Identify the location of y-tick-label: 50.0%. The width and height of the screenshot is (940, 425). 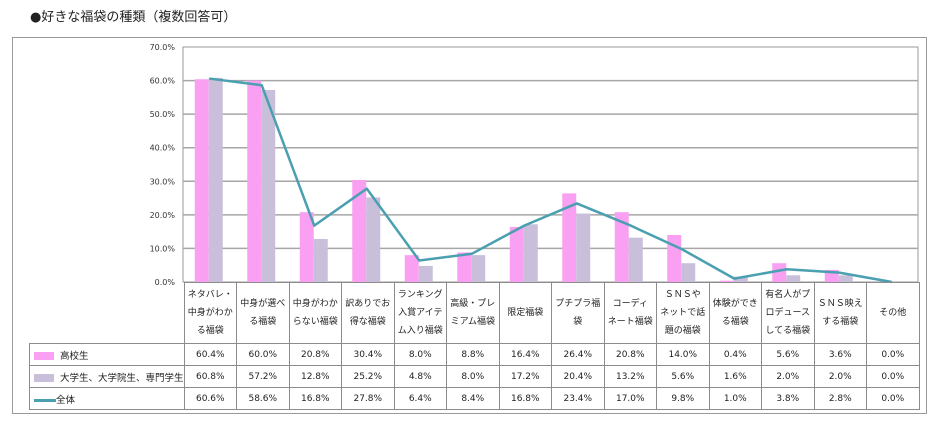
(163, 114).